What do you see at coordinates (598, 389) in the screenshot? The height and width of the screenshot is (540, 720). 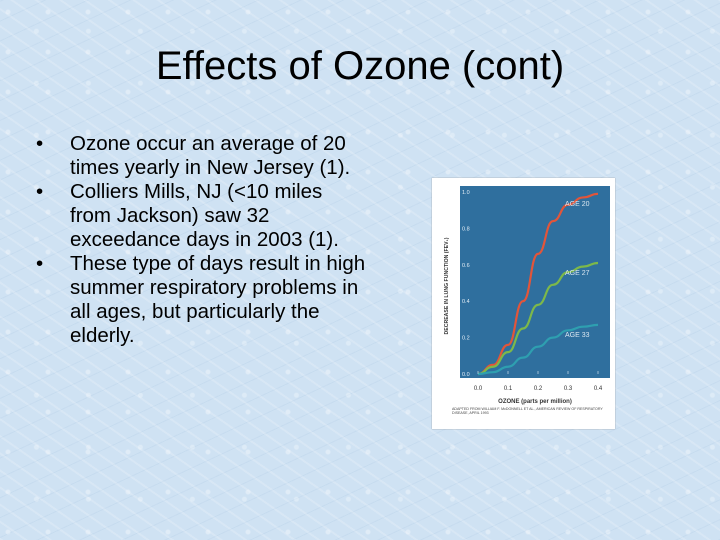 I see `x-tick-label: 0.4` at bounding box center [598, 389].